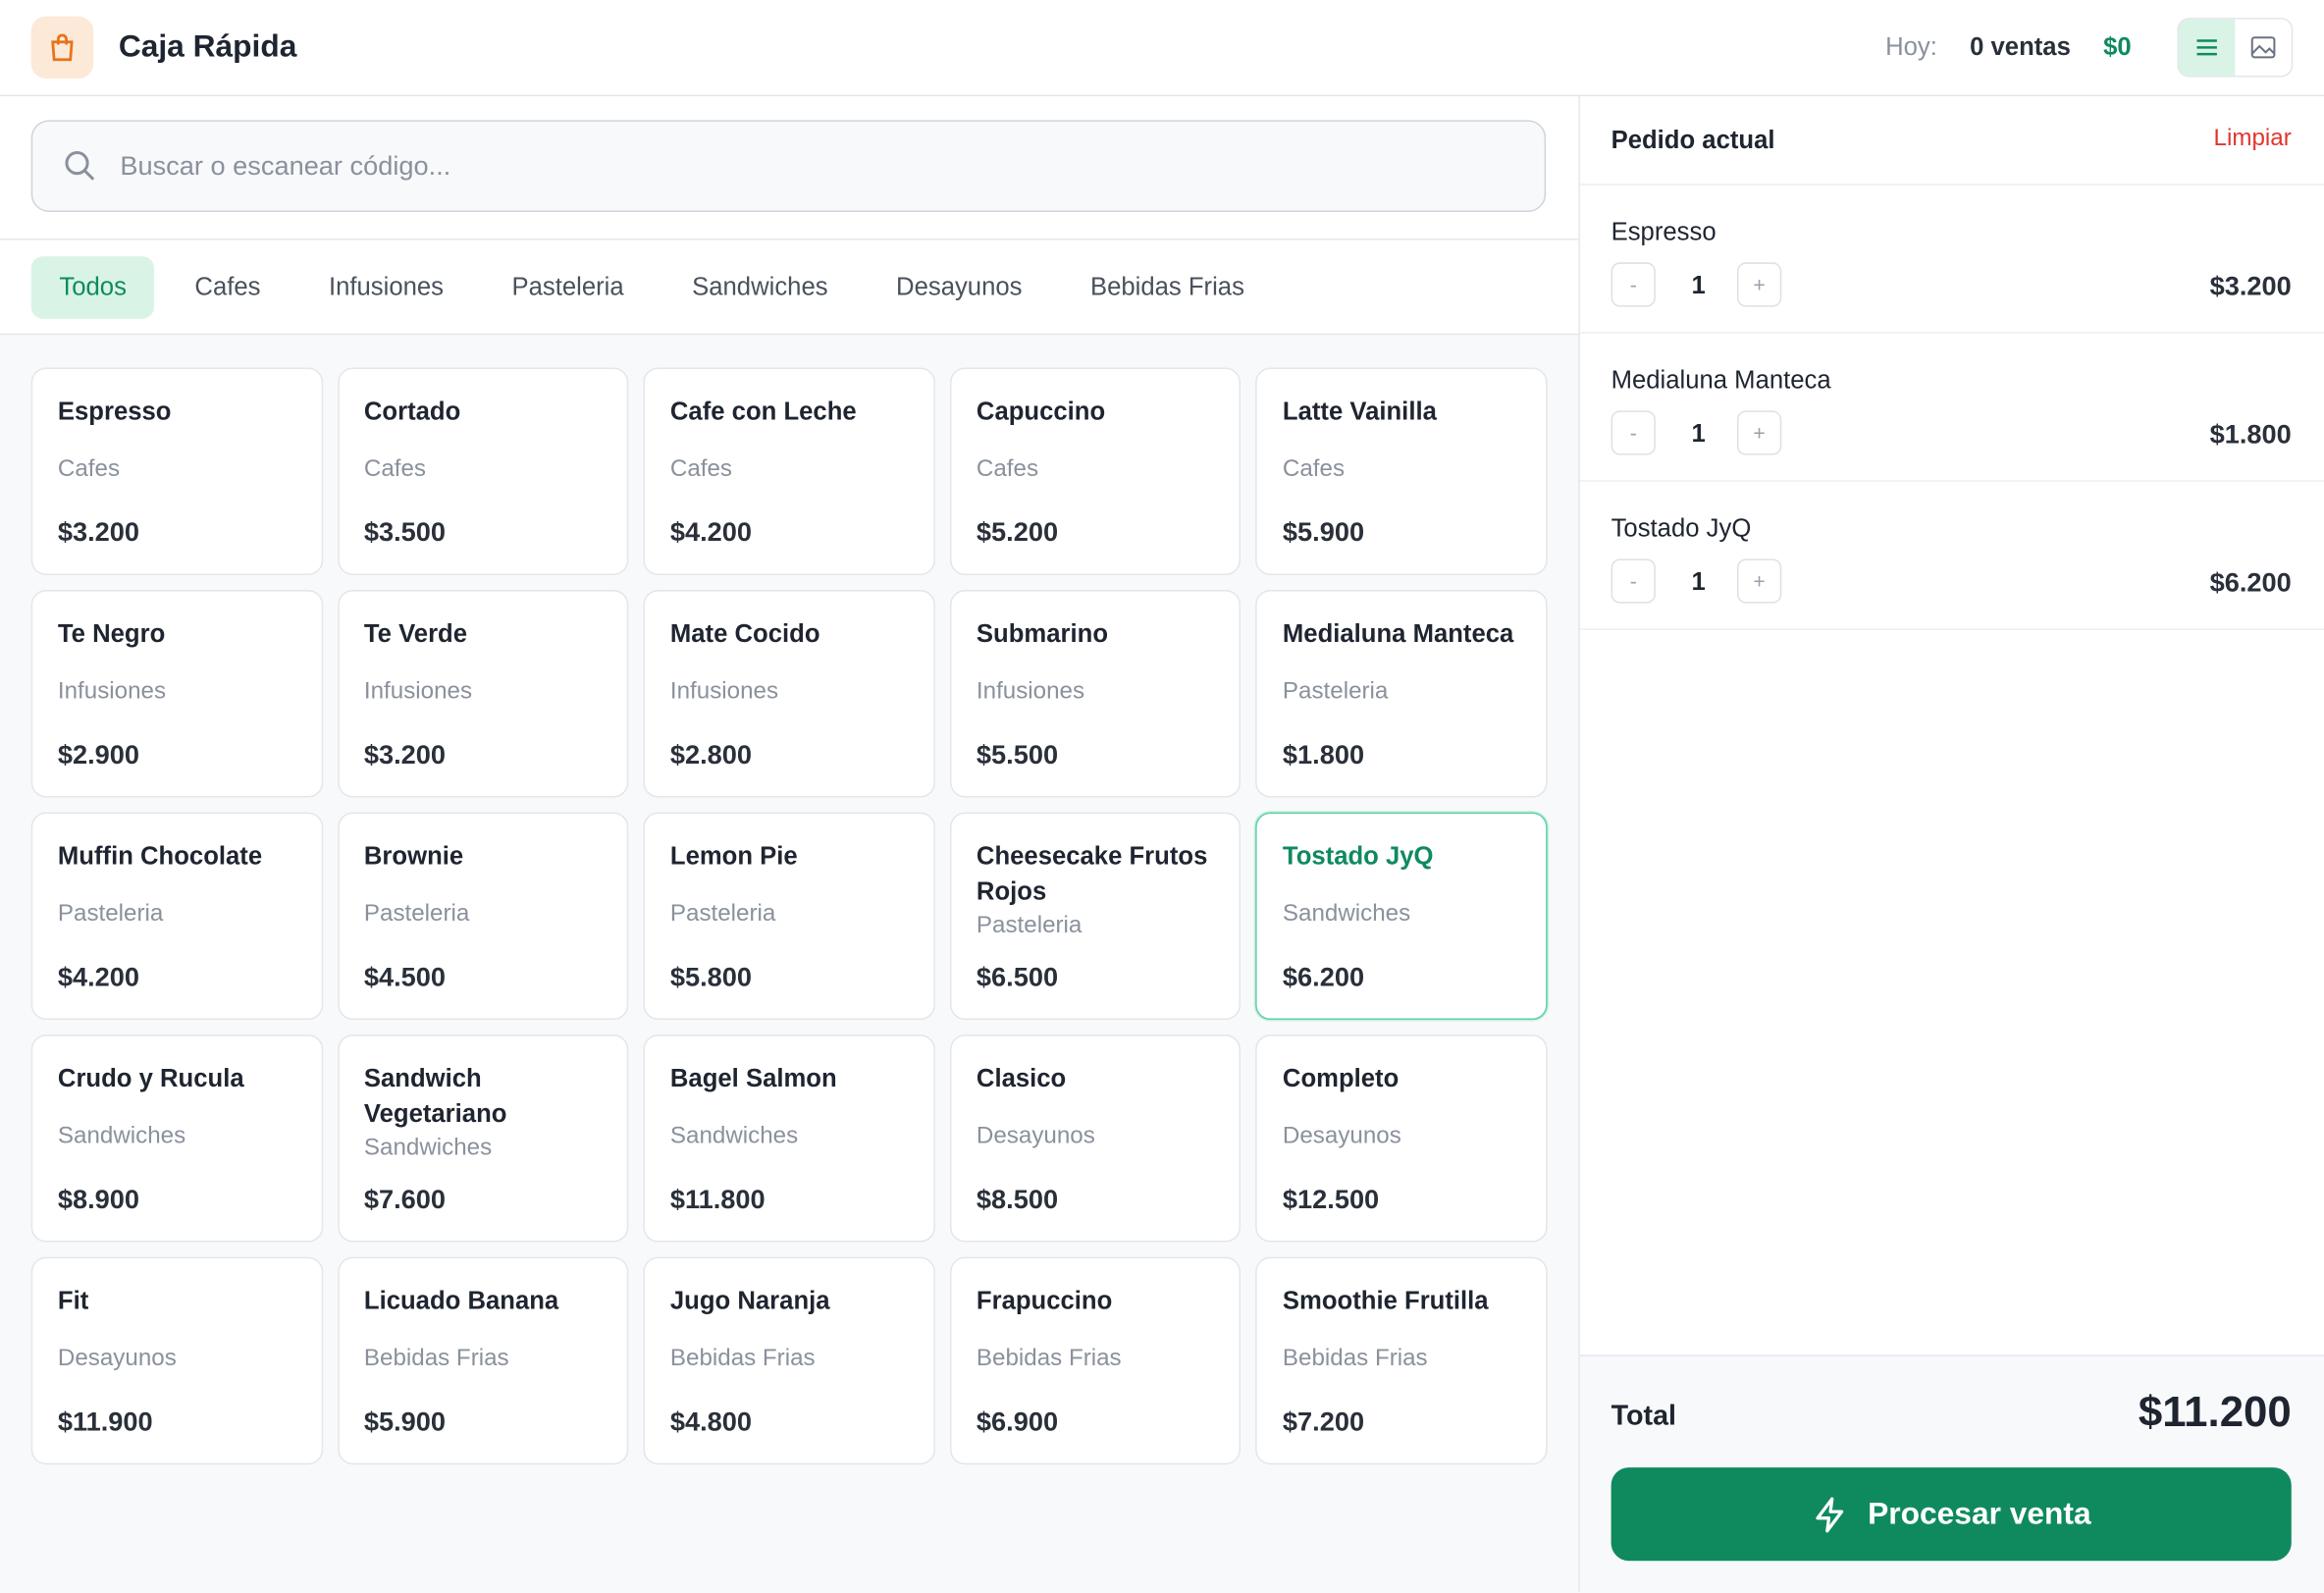  What do you see at coordinates (1017, 532) in the screenshot?
I see `product-price: $5.200` at bounding box center [1017, 532].